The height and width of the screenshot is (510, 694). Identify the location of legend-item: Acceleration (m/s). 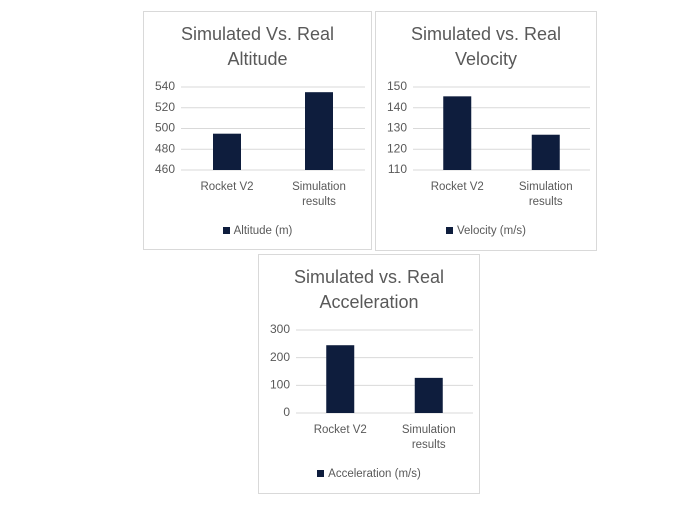
(369, 474).